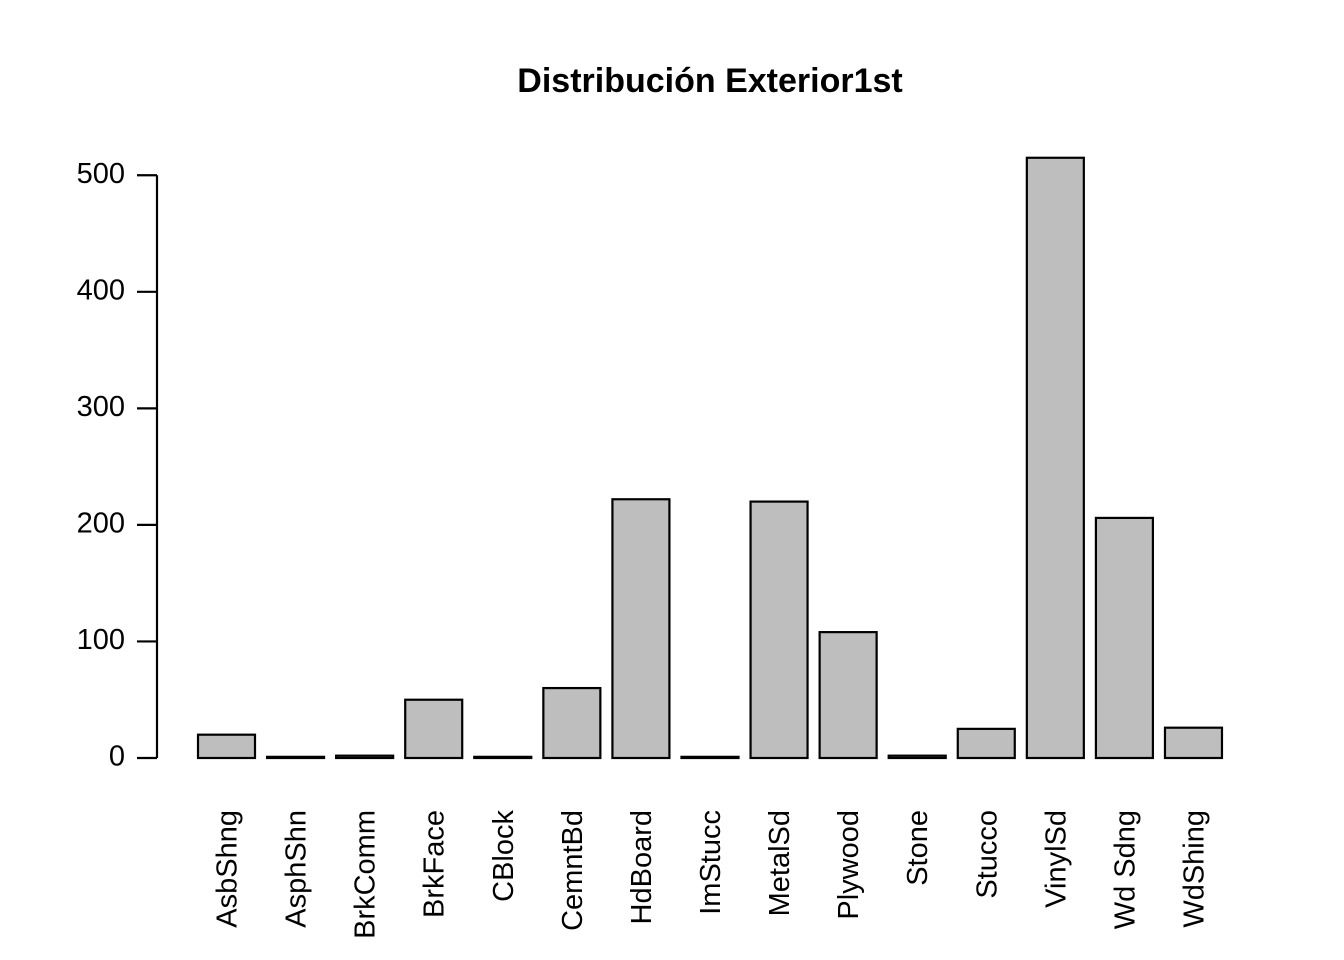 This screenshot has height=960, width=1344. Describe the element at coordinates (779, 630) in the screenshot. I see `bar-metalsd` at that location.